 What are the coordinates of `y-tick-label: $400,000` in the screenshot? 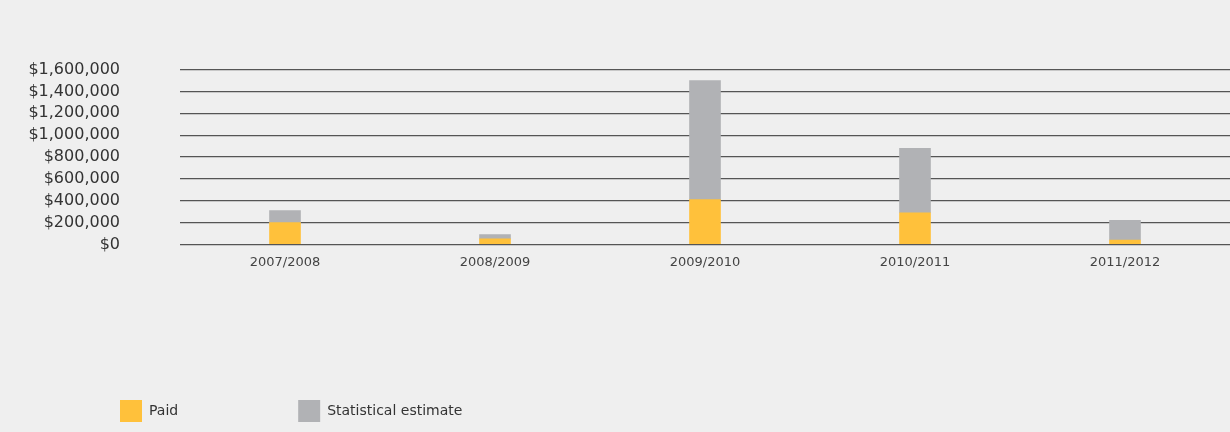 It's located at (81, 199).